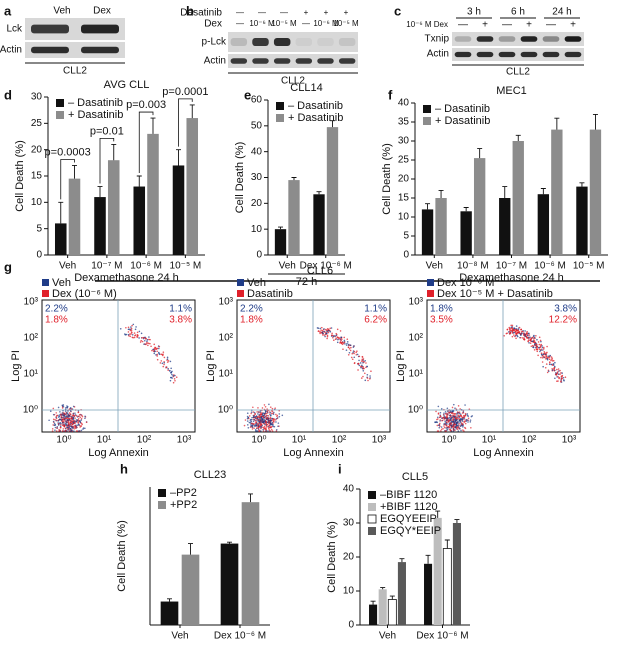 The width and height of the screenshot is (624, 660). Describe the element at coordinates (589, 266) in the screenshot. I see `x-tick-label: 10⁻⁵ M` at that location.